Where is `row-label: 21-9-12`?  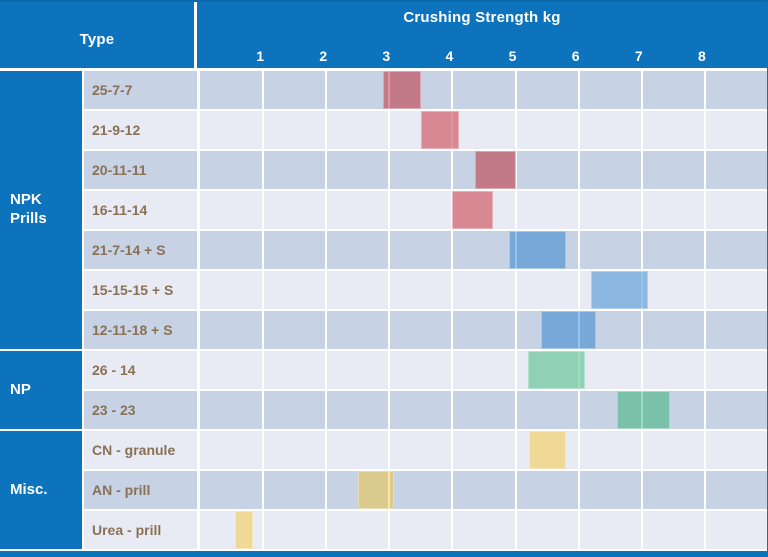
row-label: 21-9-12 is located at coordinates (142, 131).